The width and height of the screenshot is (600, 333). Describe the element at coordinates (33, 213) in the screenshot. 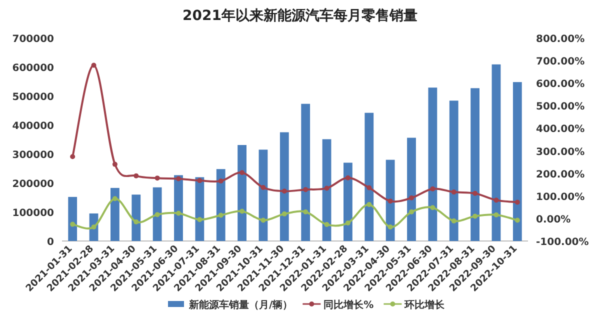

I see `y-tick-label: 100000` at that location.